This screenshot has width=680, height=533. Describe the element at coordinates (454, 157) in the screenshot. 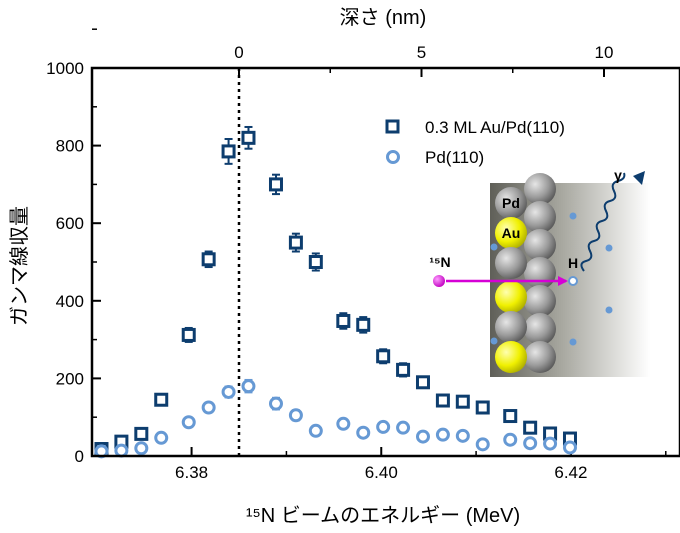

I see `legend-label-pd: Pd(110)` at that location.